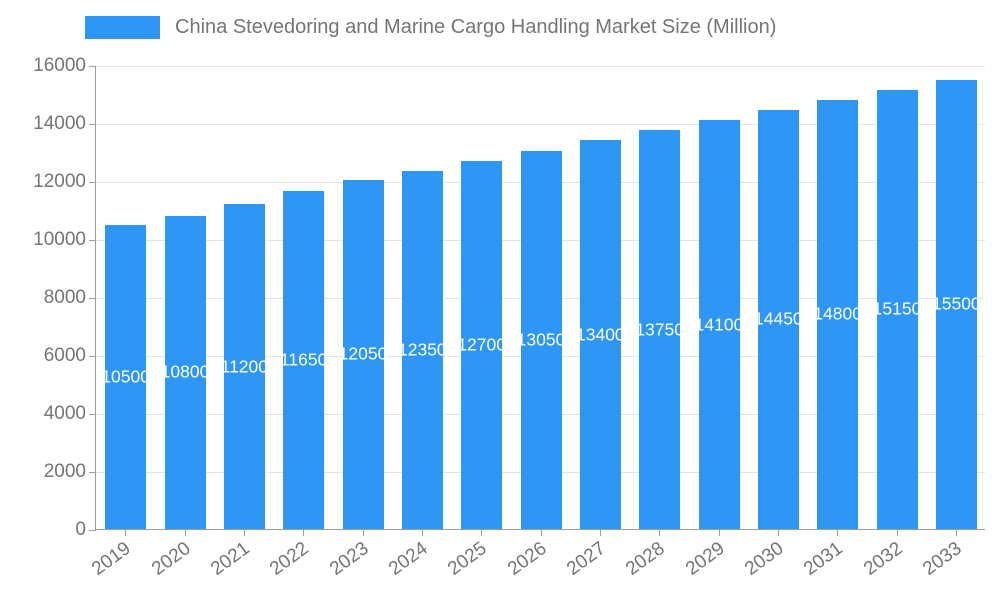  I want to click on x-tick-label: 2029, so click(705, 559).